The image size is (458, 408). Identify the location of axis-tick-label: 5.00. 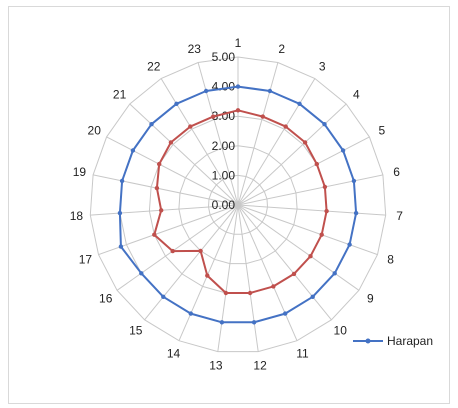
(224, 57).